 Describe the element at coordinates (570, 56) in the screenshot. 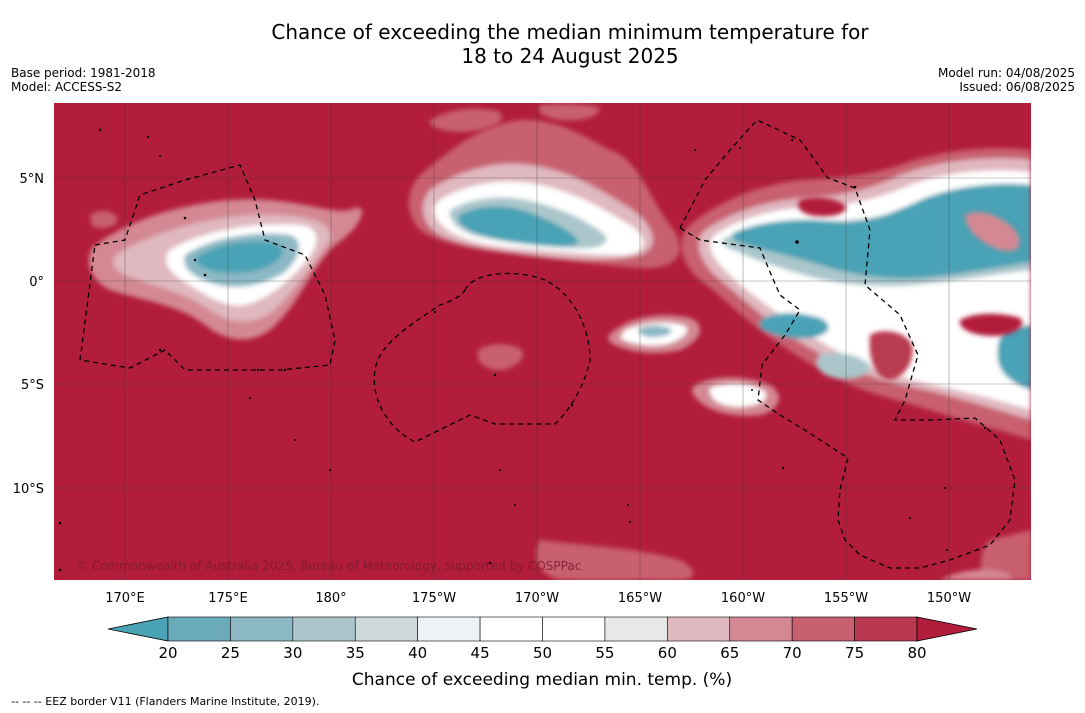

I see `title-line-2: 18 to 24 August 2025` at that location.